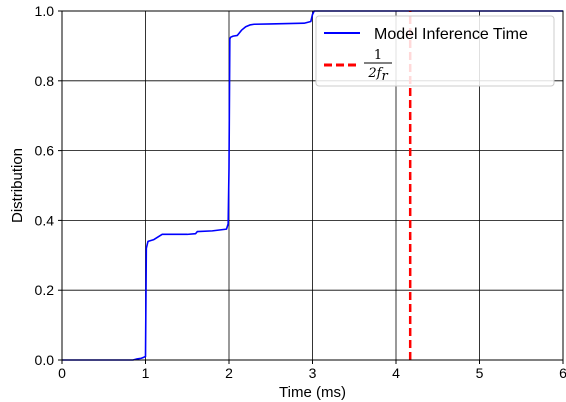 The width and height of the screenshot is (566, 402). I want to click on y-tick-label: 1.0, so click(45, 11).